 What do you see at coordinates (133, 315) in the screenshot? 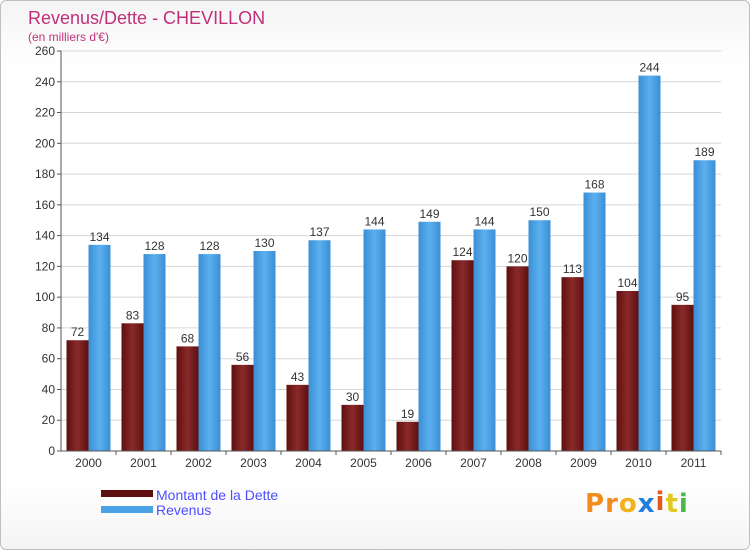
I see `data-label: 83` at bounding box center [133, 315].